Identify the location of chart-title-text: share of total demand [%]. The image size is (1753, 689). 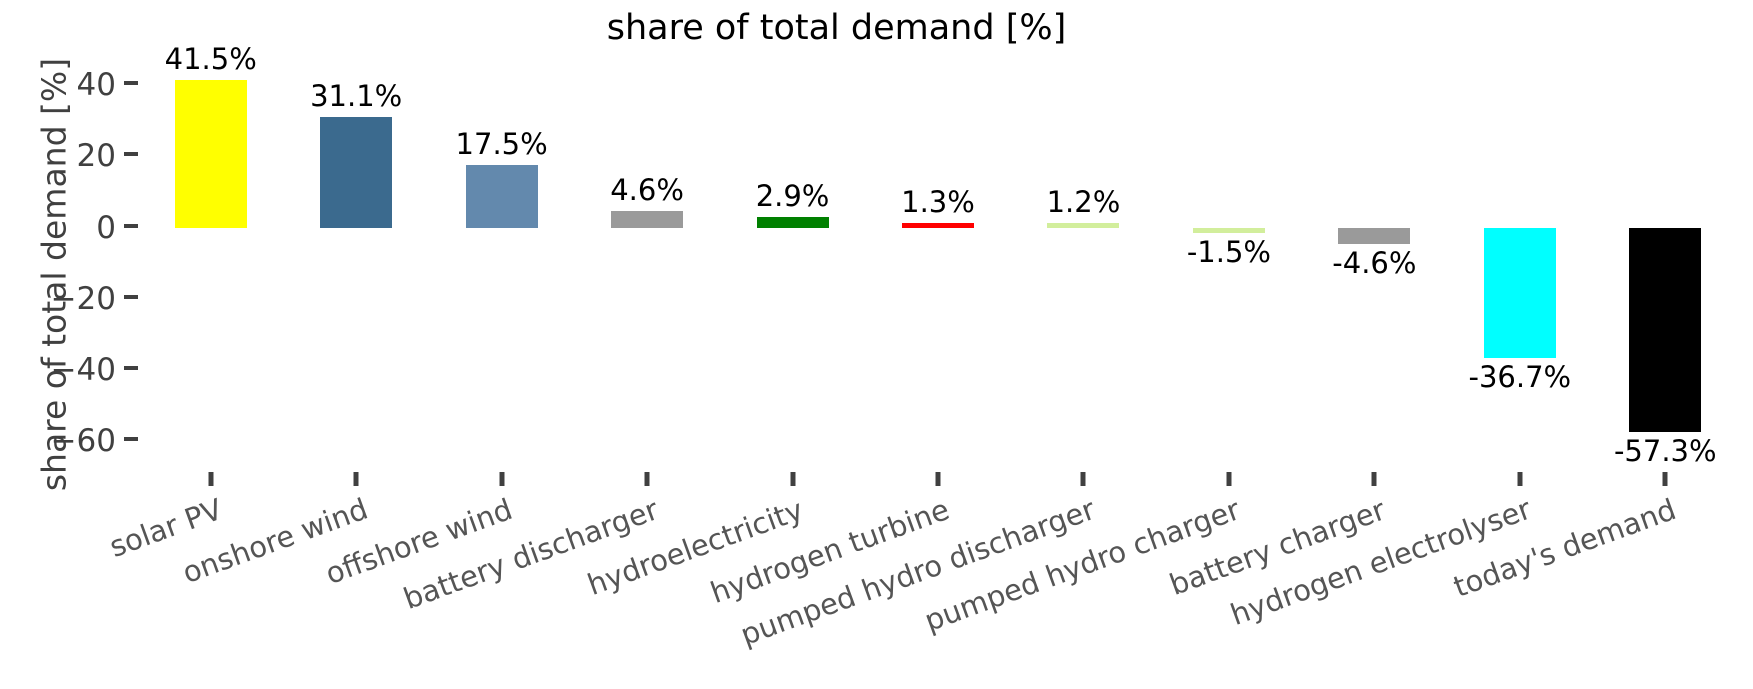
(836, 28).